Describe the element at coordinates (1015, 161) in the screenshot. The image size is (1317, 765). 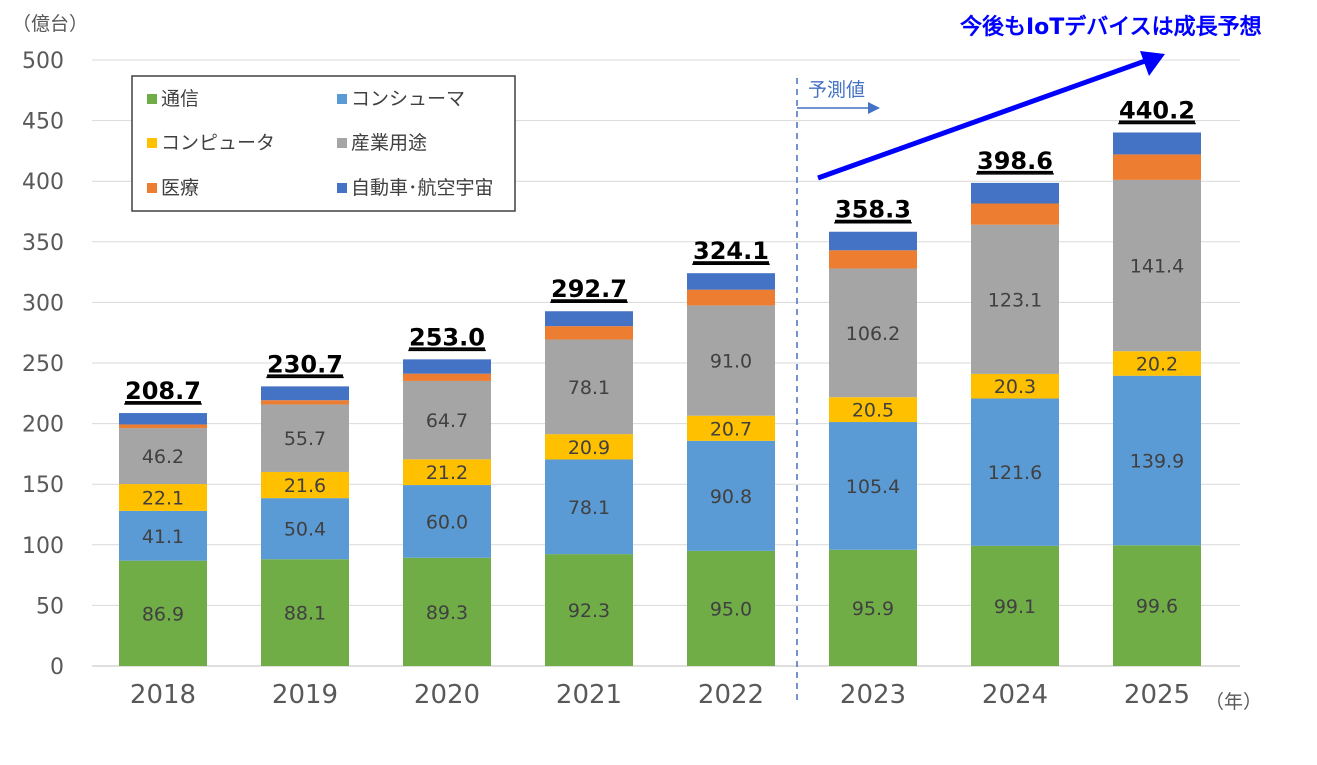
I see `bar-total-label: 398.6` at that location.